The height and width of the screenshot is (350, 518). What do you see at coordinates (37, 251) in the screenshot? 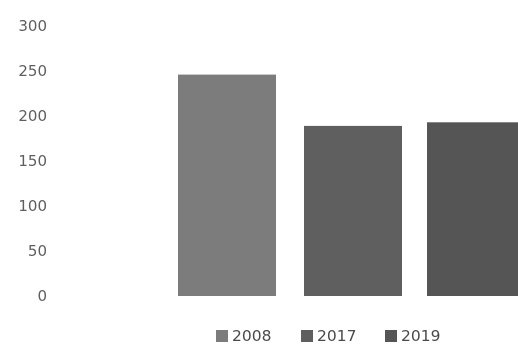
I see `y-tick-label: 50` at bounding box center [37, 251].